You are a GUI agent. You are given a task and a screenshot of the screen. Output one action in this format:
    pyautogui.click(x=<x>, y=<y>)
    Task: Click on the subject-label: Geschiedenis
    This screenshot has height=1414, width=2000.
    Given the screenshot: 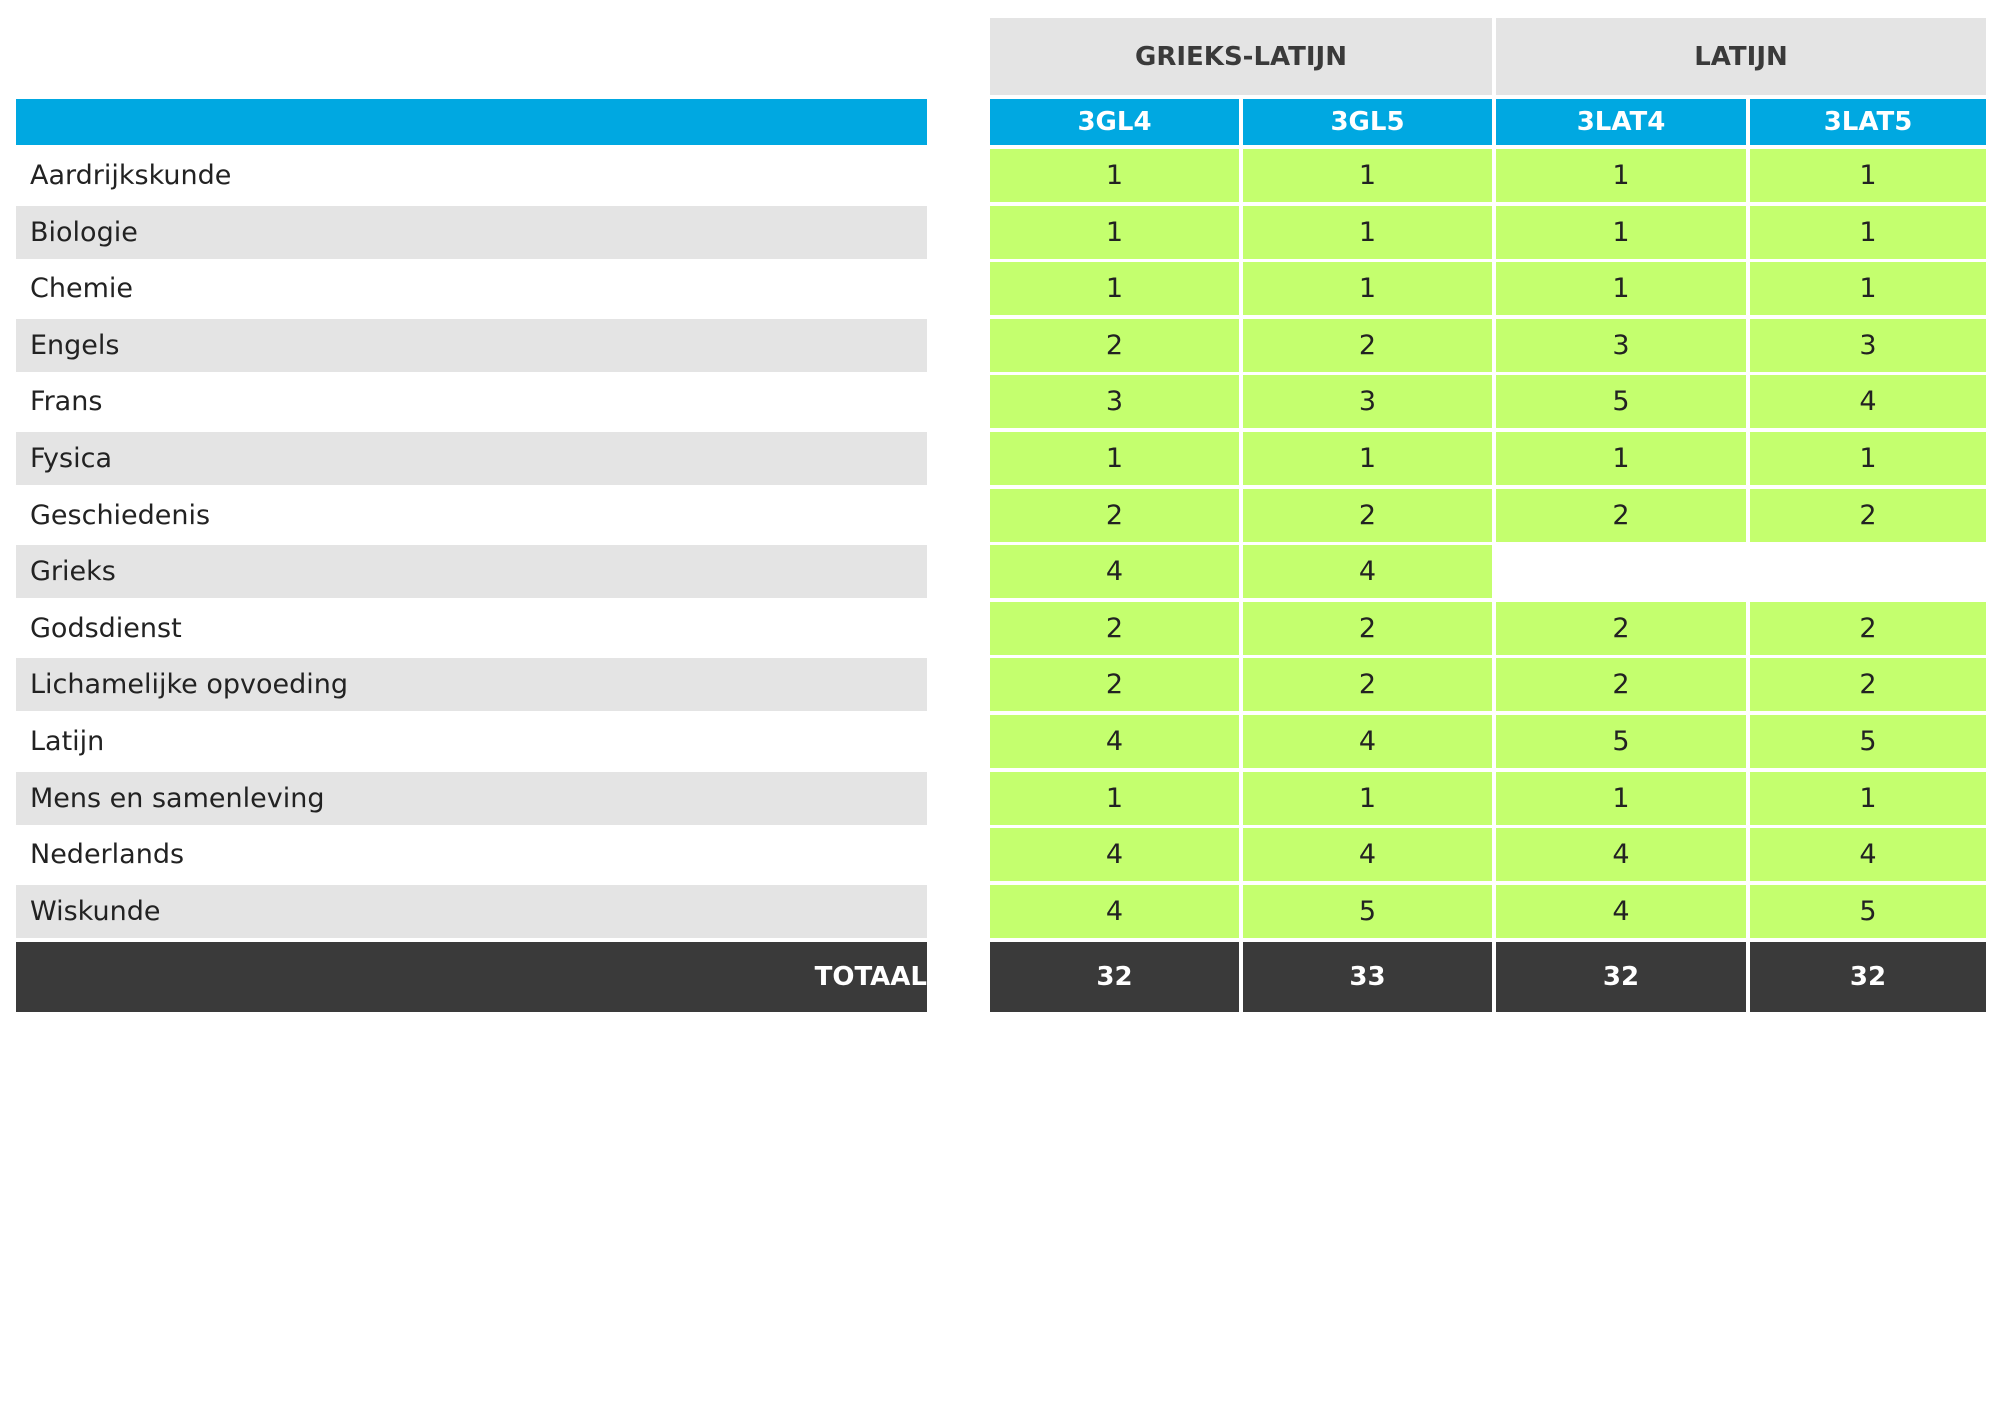 What is the action you would take?
    pyautogui.click(x=120, y=515)
    